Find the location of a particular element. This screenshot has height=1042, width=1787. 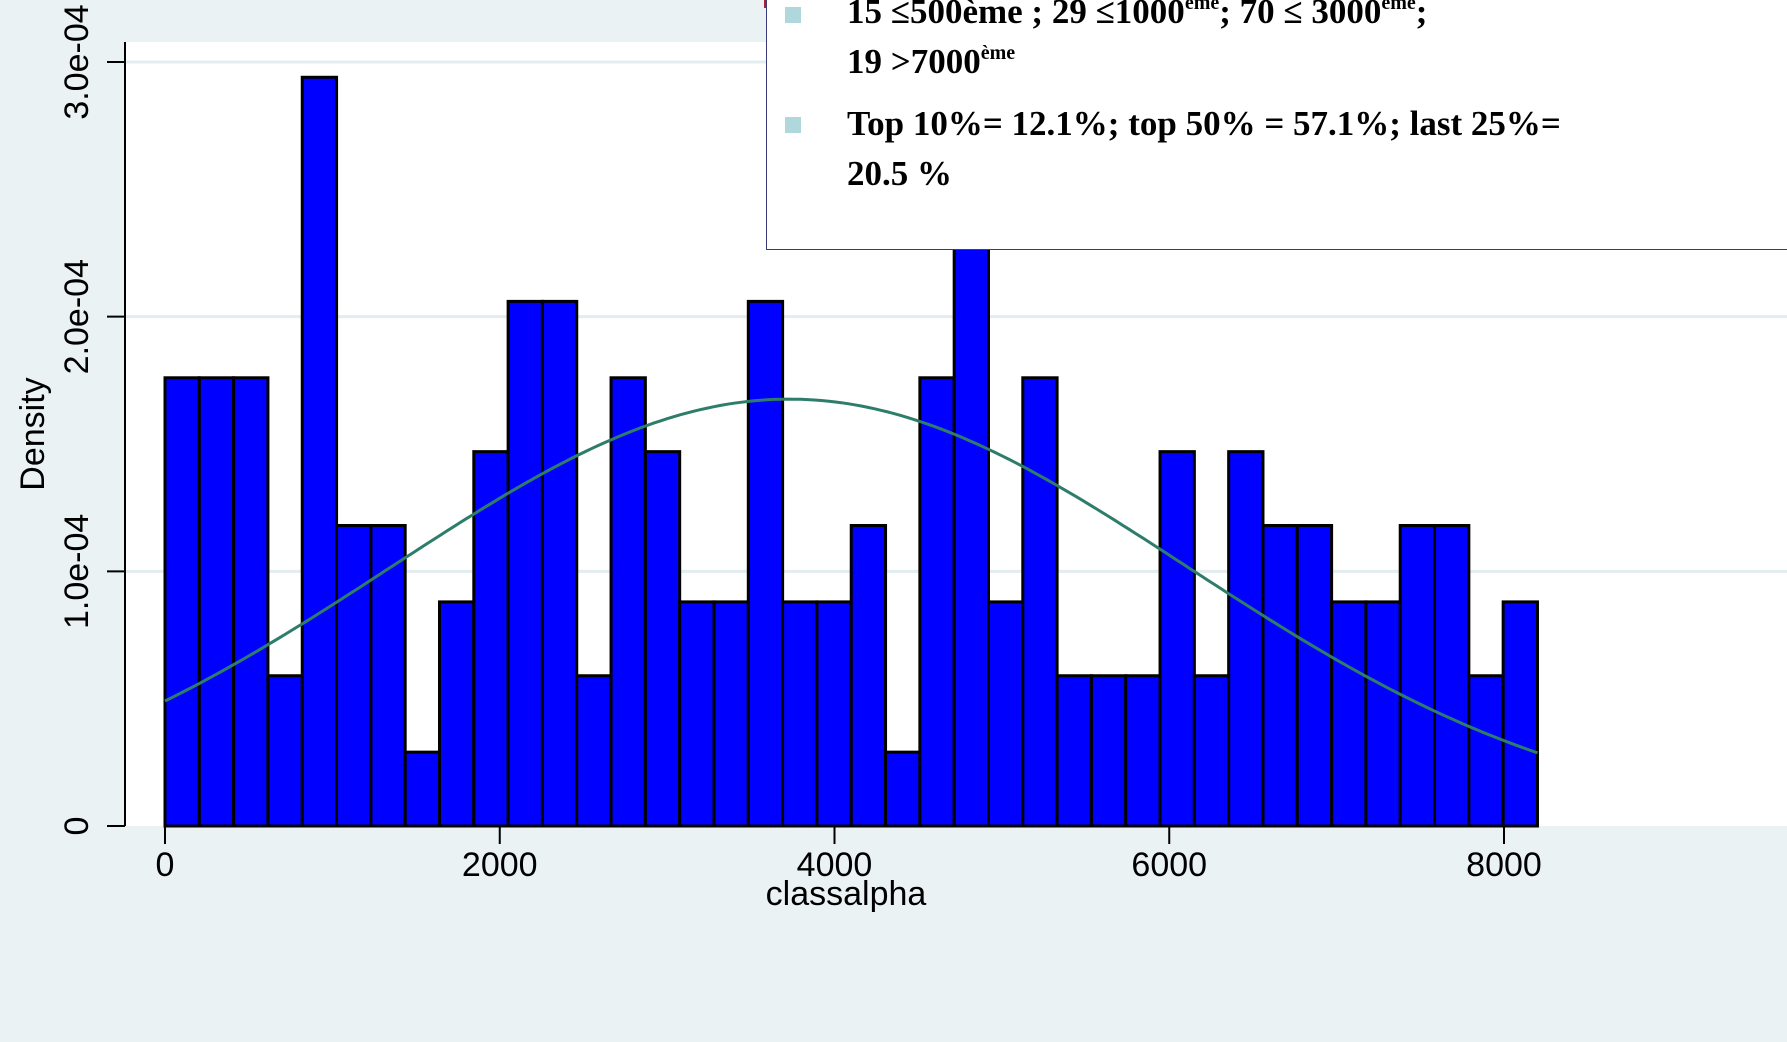

callout-line2-sup: ème is located at coordinates (998, 53).